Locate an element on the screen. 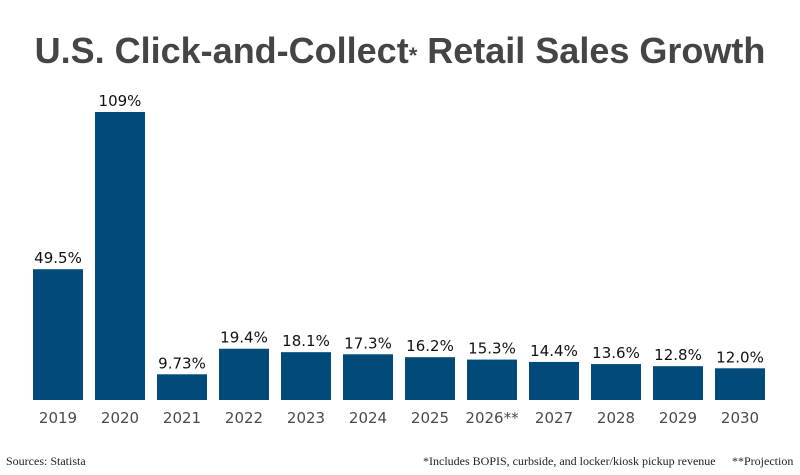  data-label: 109% is located at coordinates (120, 101).